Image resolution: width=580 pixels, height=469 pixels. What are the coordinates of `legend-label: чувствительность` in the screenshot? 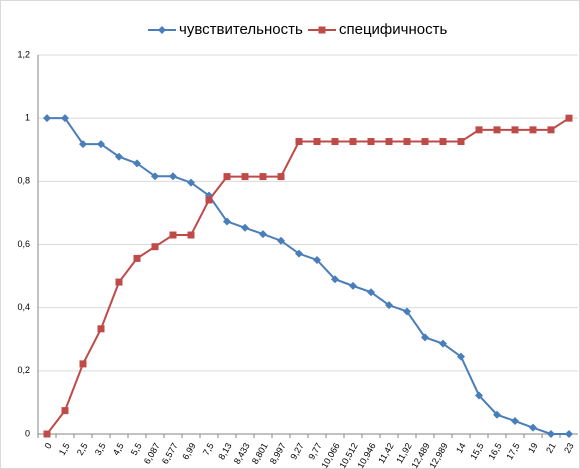 It's located at (241, 29).